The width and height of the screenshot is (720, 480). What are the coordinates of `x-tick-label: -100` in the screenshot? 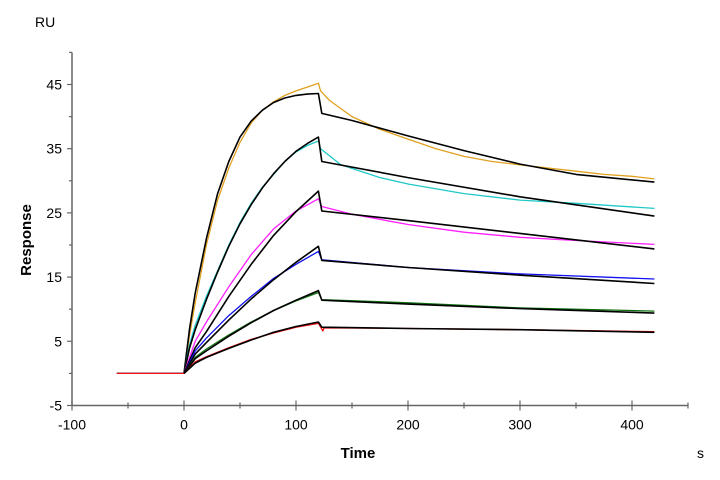 It's located at (72, 425).